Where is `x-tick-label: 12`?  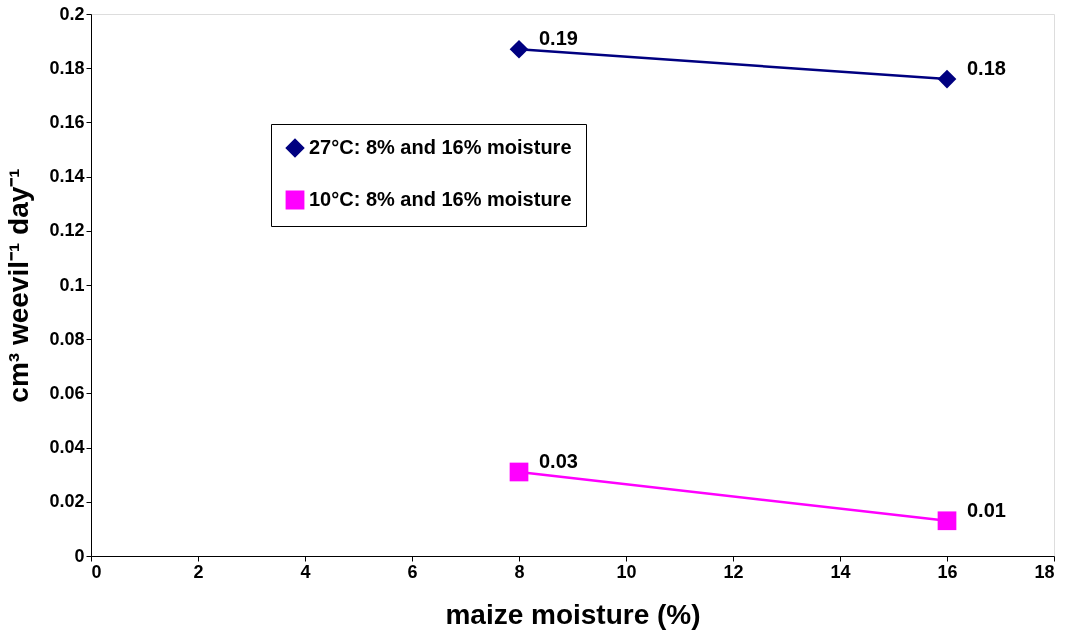 x-tick-label: 12 is located at coordinates (733, 571).